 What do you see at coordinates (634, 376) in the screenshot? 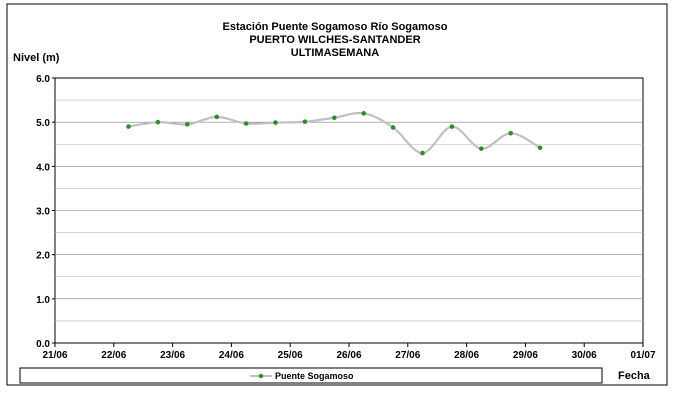
I see `x-axis-label: Fecha` at bounding box center [634, 376].